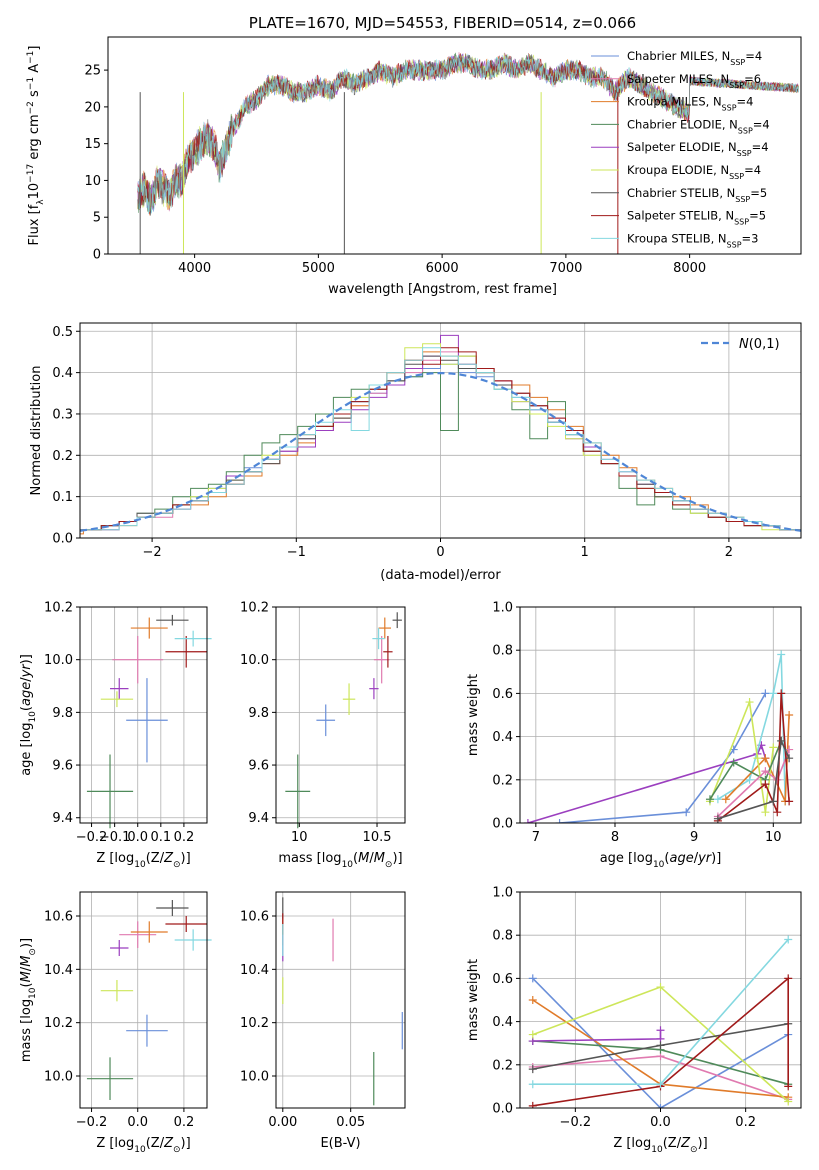 Image resolution: width=819 pixels, height=1170 pixels. What do you see at coordinates (377, 837) in the screenshot?
I see `age-vs-mass-xtick-label: 10.5` at bounding box center [377, 837].